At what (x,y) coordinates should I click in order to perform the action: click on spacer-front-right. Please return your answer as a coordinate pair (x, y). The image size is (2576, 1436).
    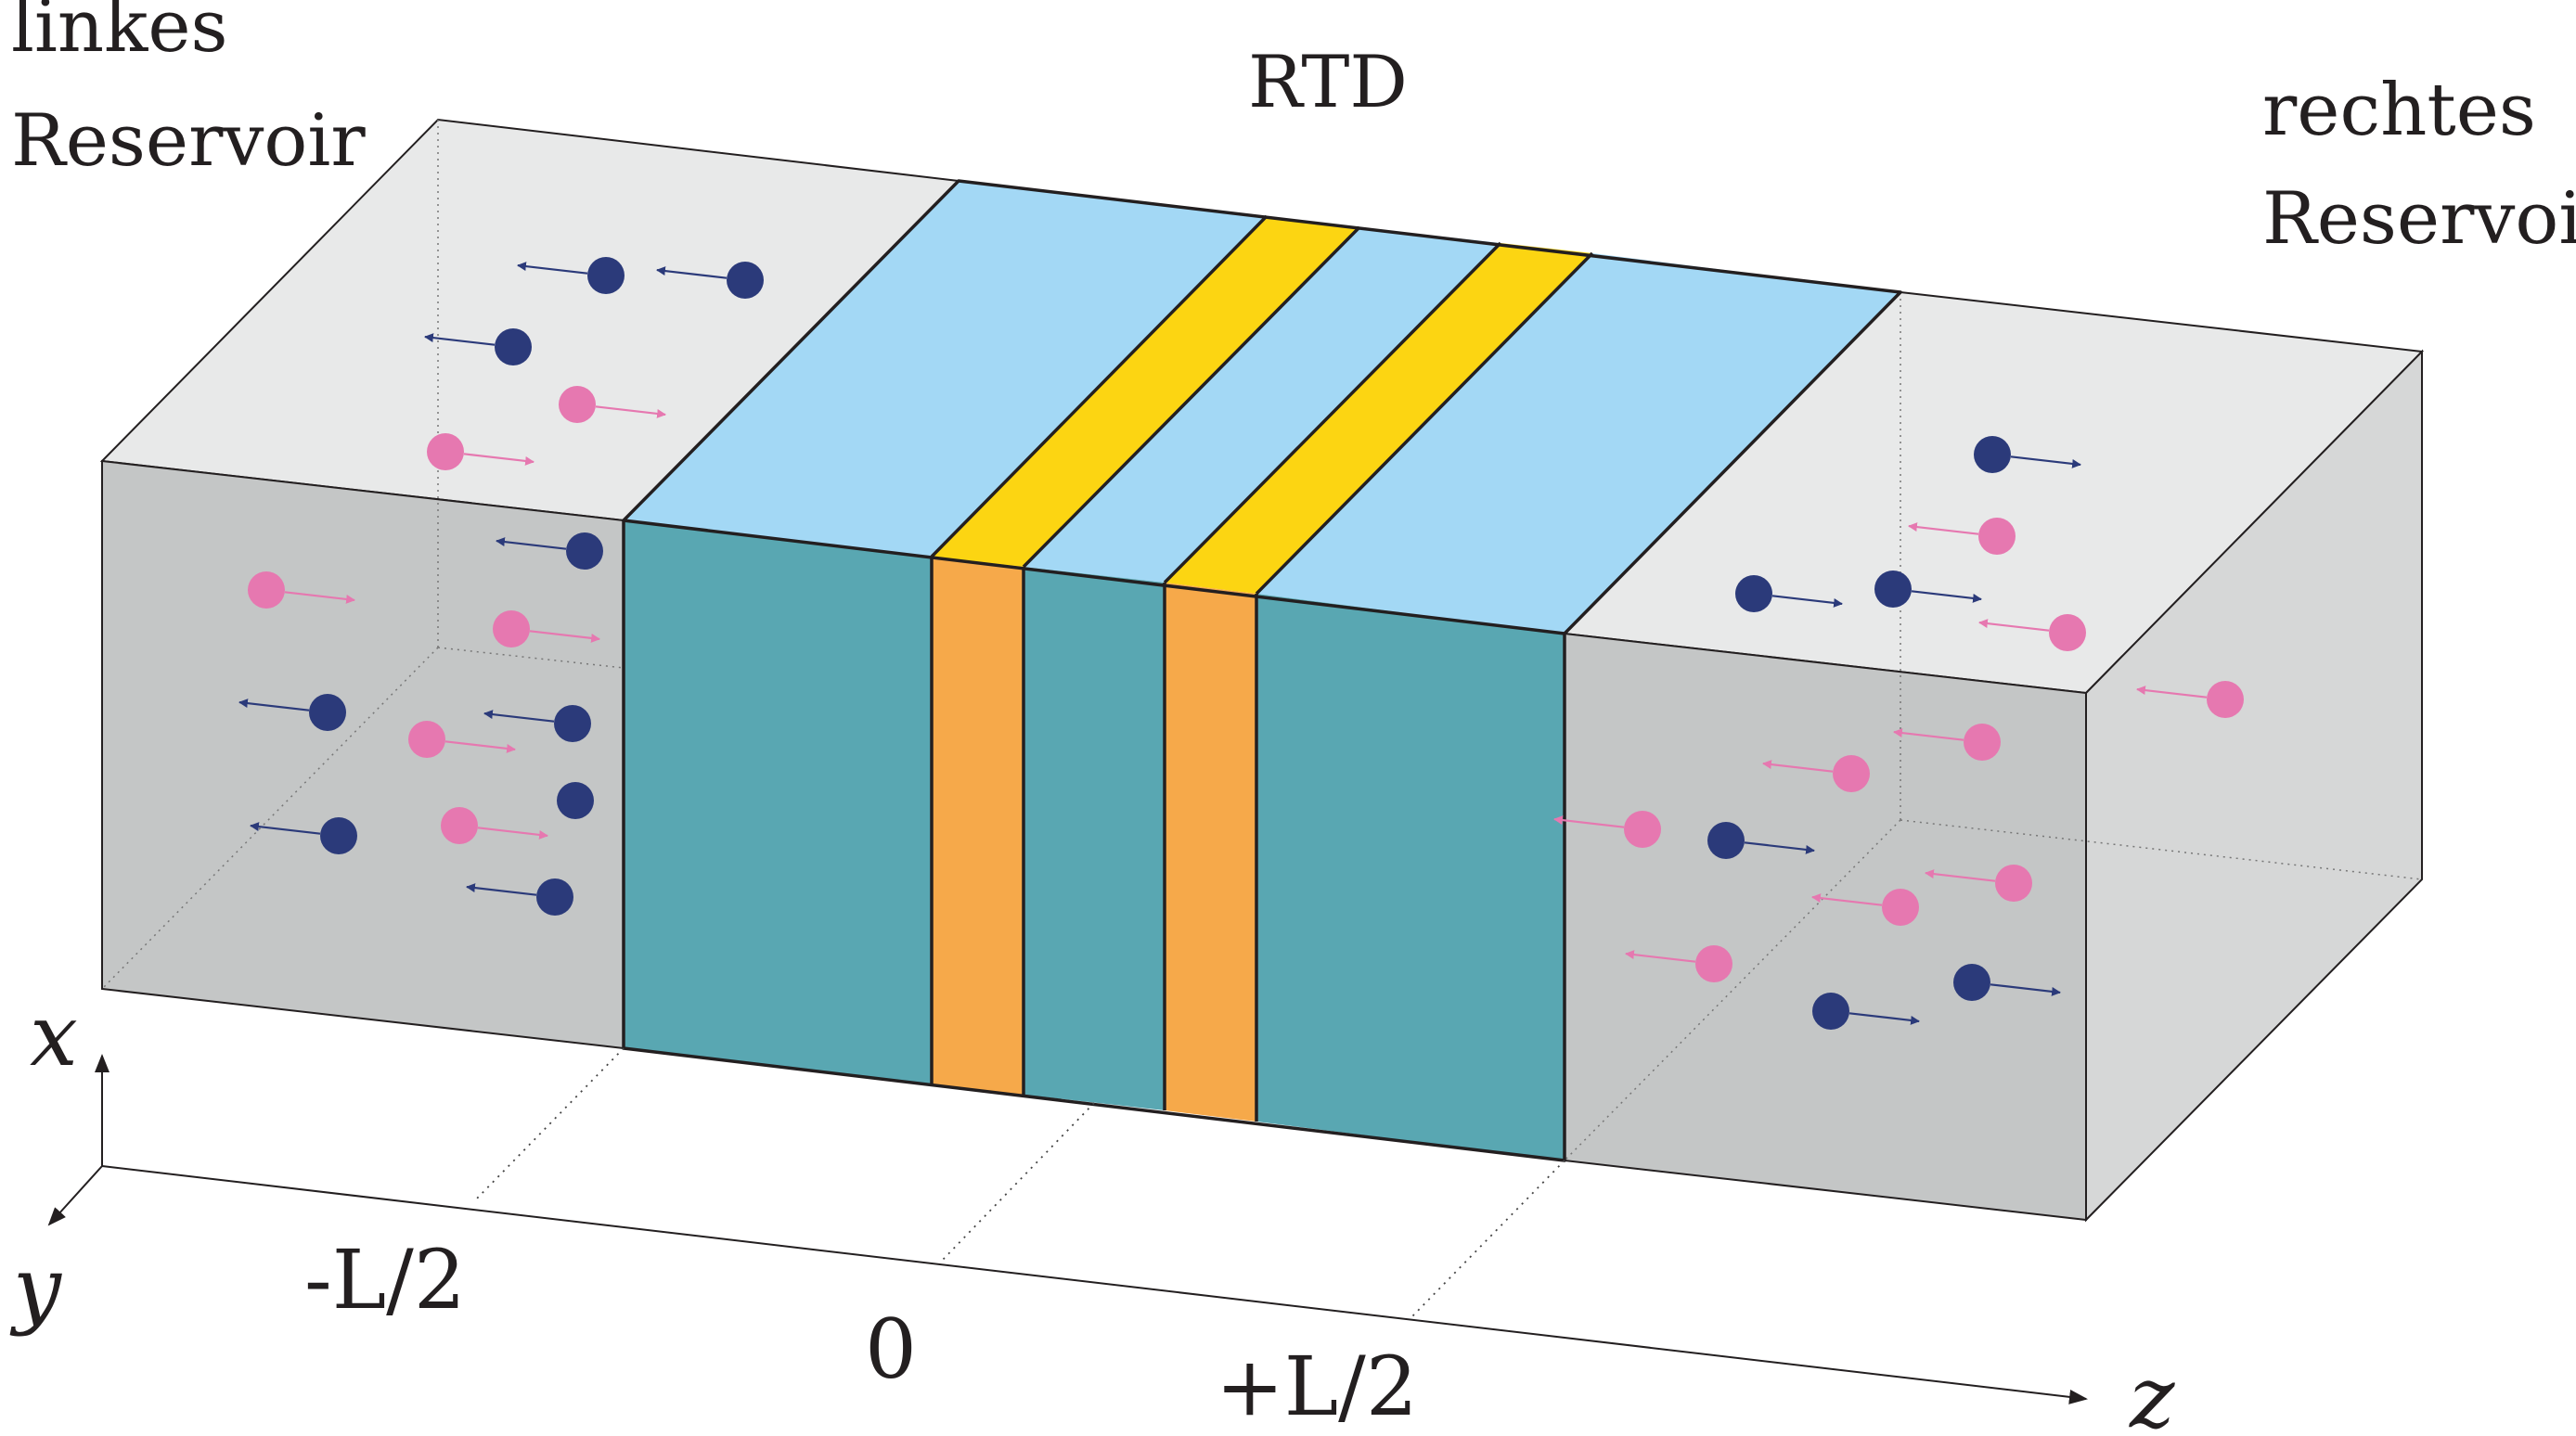
    Looking at the image, I should click on (1410, 877).